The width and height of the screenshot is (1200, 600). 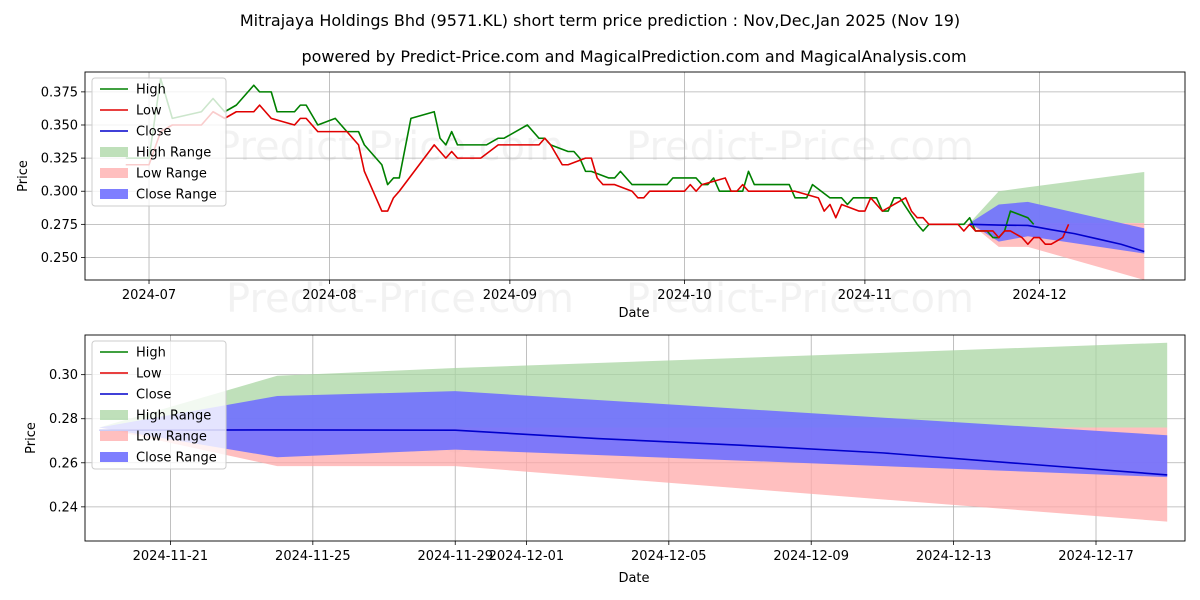 What do you see at coordinates (59, 192) in the screenshot?
I see `y-tick-label: 0.300` at bounding box center [59, 192].